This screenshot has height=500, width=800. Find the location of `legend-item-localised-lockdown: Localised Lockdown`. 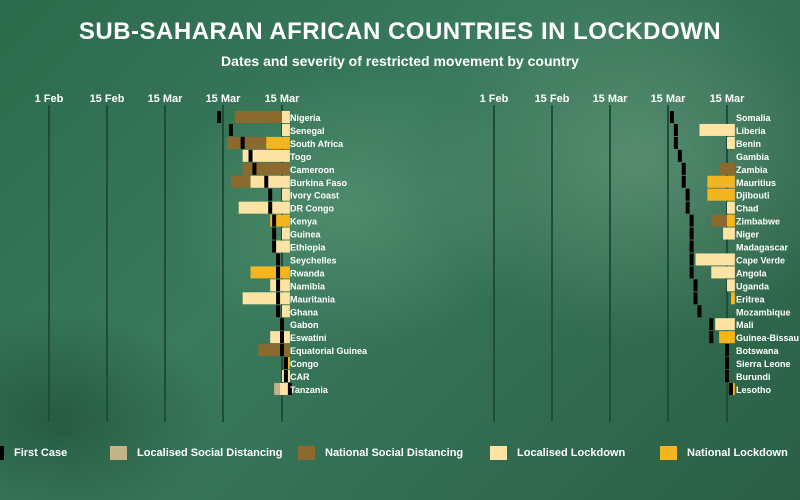

legend-item-localised-lockdown: Localised Lockdown is located at coordinates (557, 453).